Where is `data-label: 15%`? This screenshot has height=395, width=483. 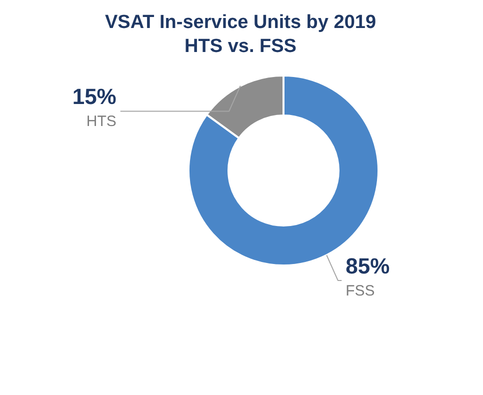 data-label: 15% is located at coordinates (94, 97).